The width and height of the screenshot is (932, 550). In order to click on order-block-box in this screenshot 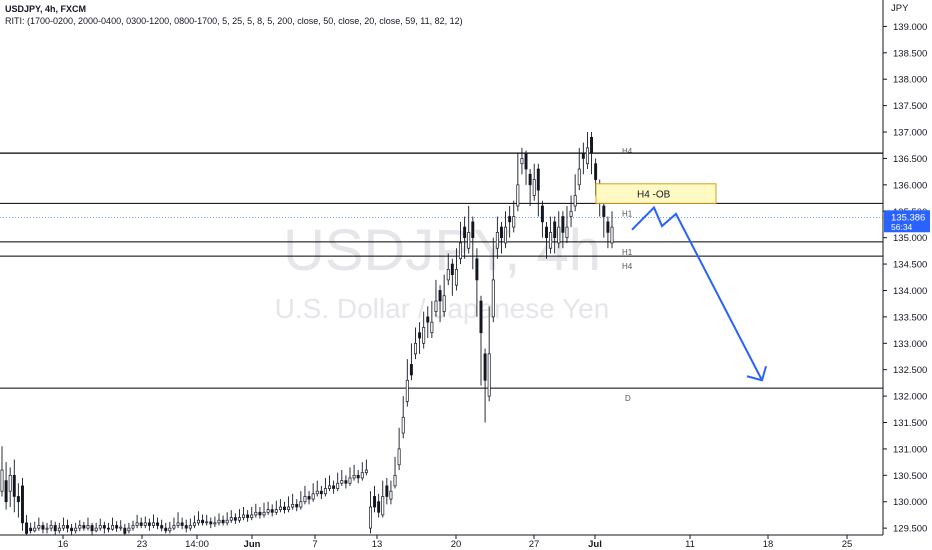, I will do `click(656, 193)`.